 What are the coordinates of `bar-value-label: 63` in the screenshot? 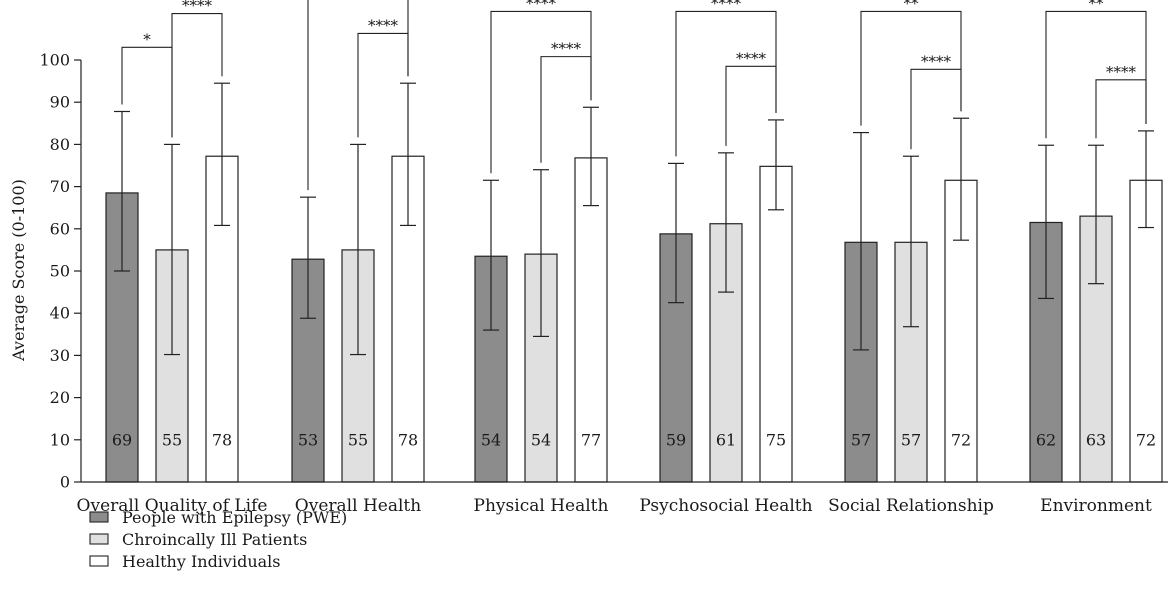 It's located at (1096, 439).